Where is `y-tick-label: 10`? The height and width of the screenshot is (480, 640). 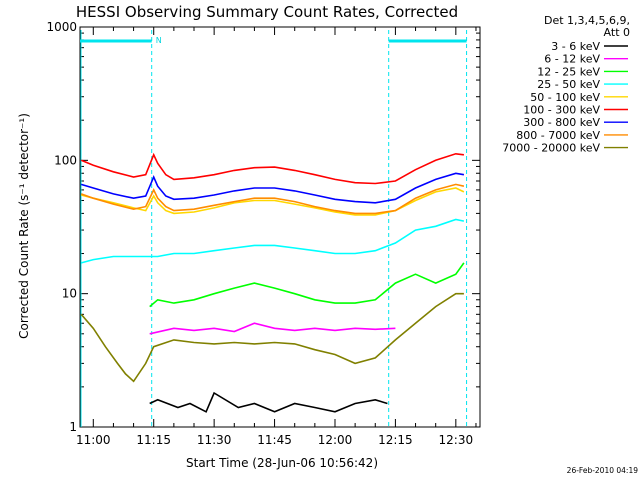 y-tick-label: 10 is located at coordinates (69, 294).